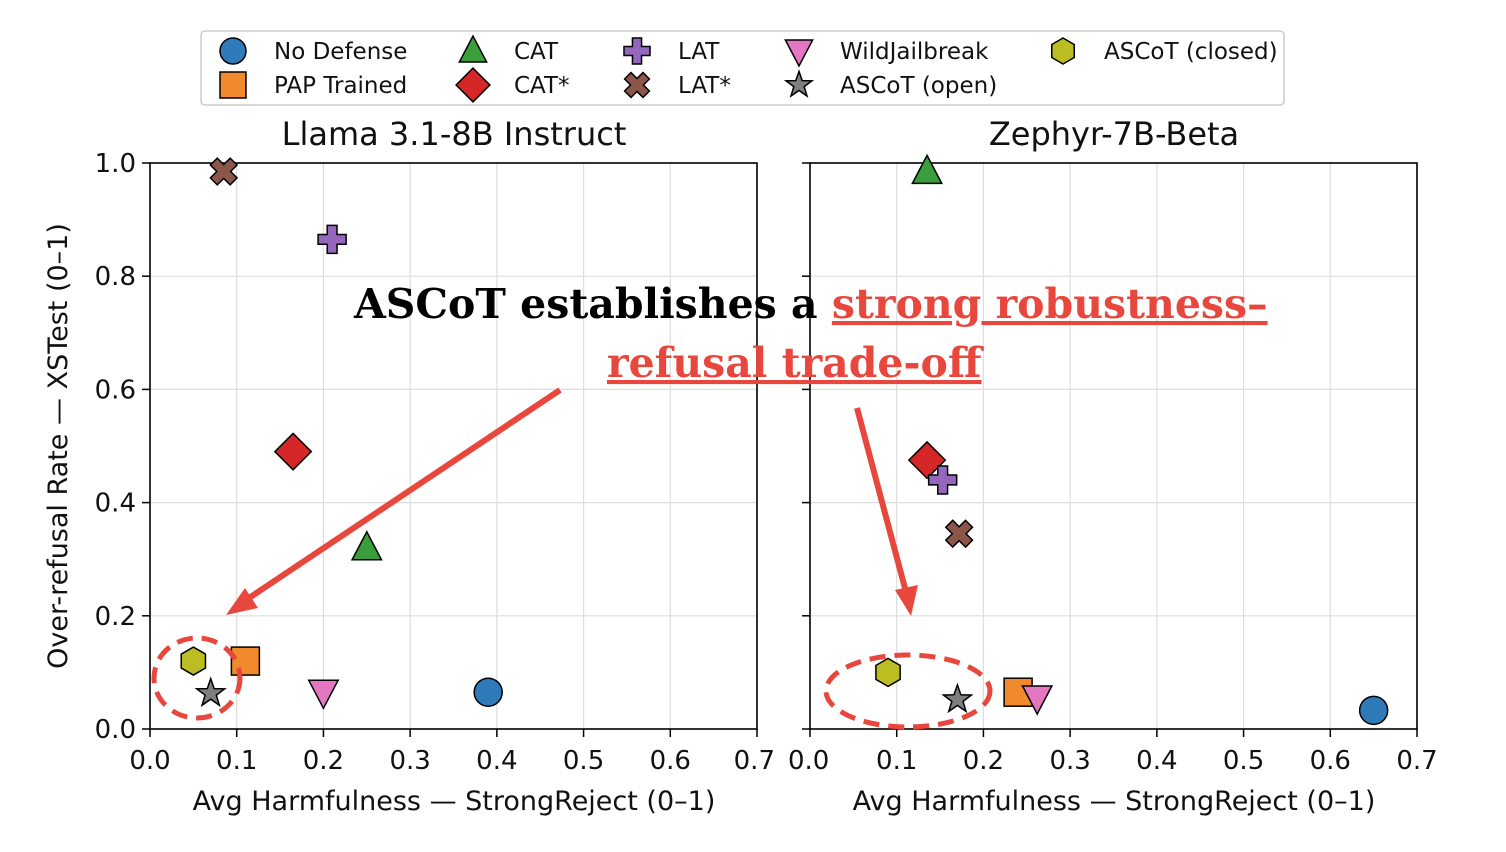 The height and width of the screenshot is (852, 1506). I want to click on legend-x-marker, so click(637, 85).